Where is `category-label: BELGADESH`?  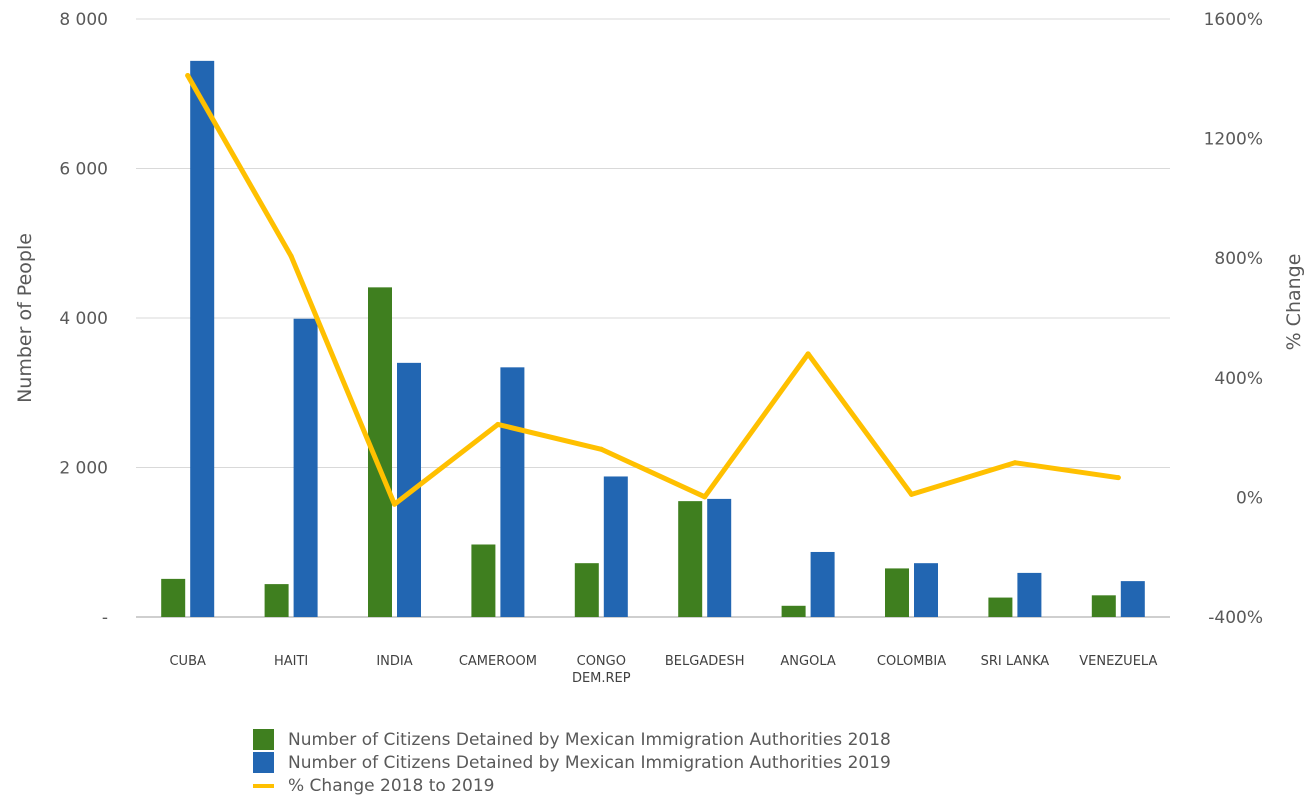 category-label: BELGADESH is located at coordinates (705, 661).